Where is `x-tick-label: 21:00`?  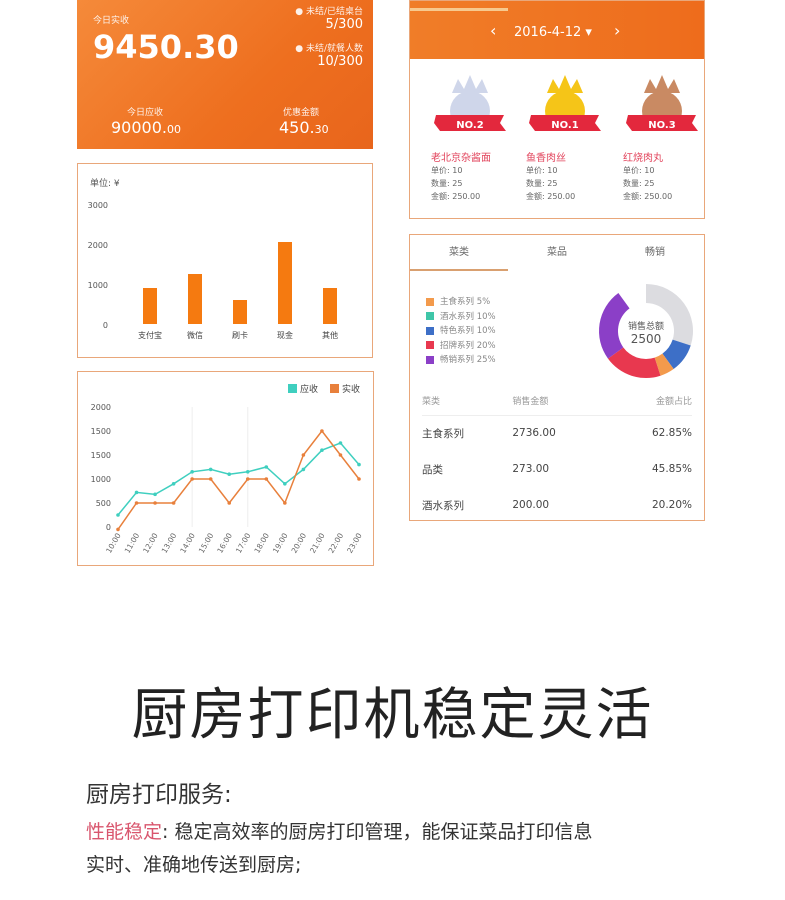 x-tick-label: 21:00 is located at coordinates (317, 542).